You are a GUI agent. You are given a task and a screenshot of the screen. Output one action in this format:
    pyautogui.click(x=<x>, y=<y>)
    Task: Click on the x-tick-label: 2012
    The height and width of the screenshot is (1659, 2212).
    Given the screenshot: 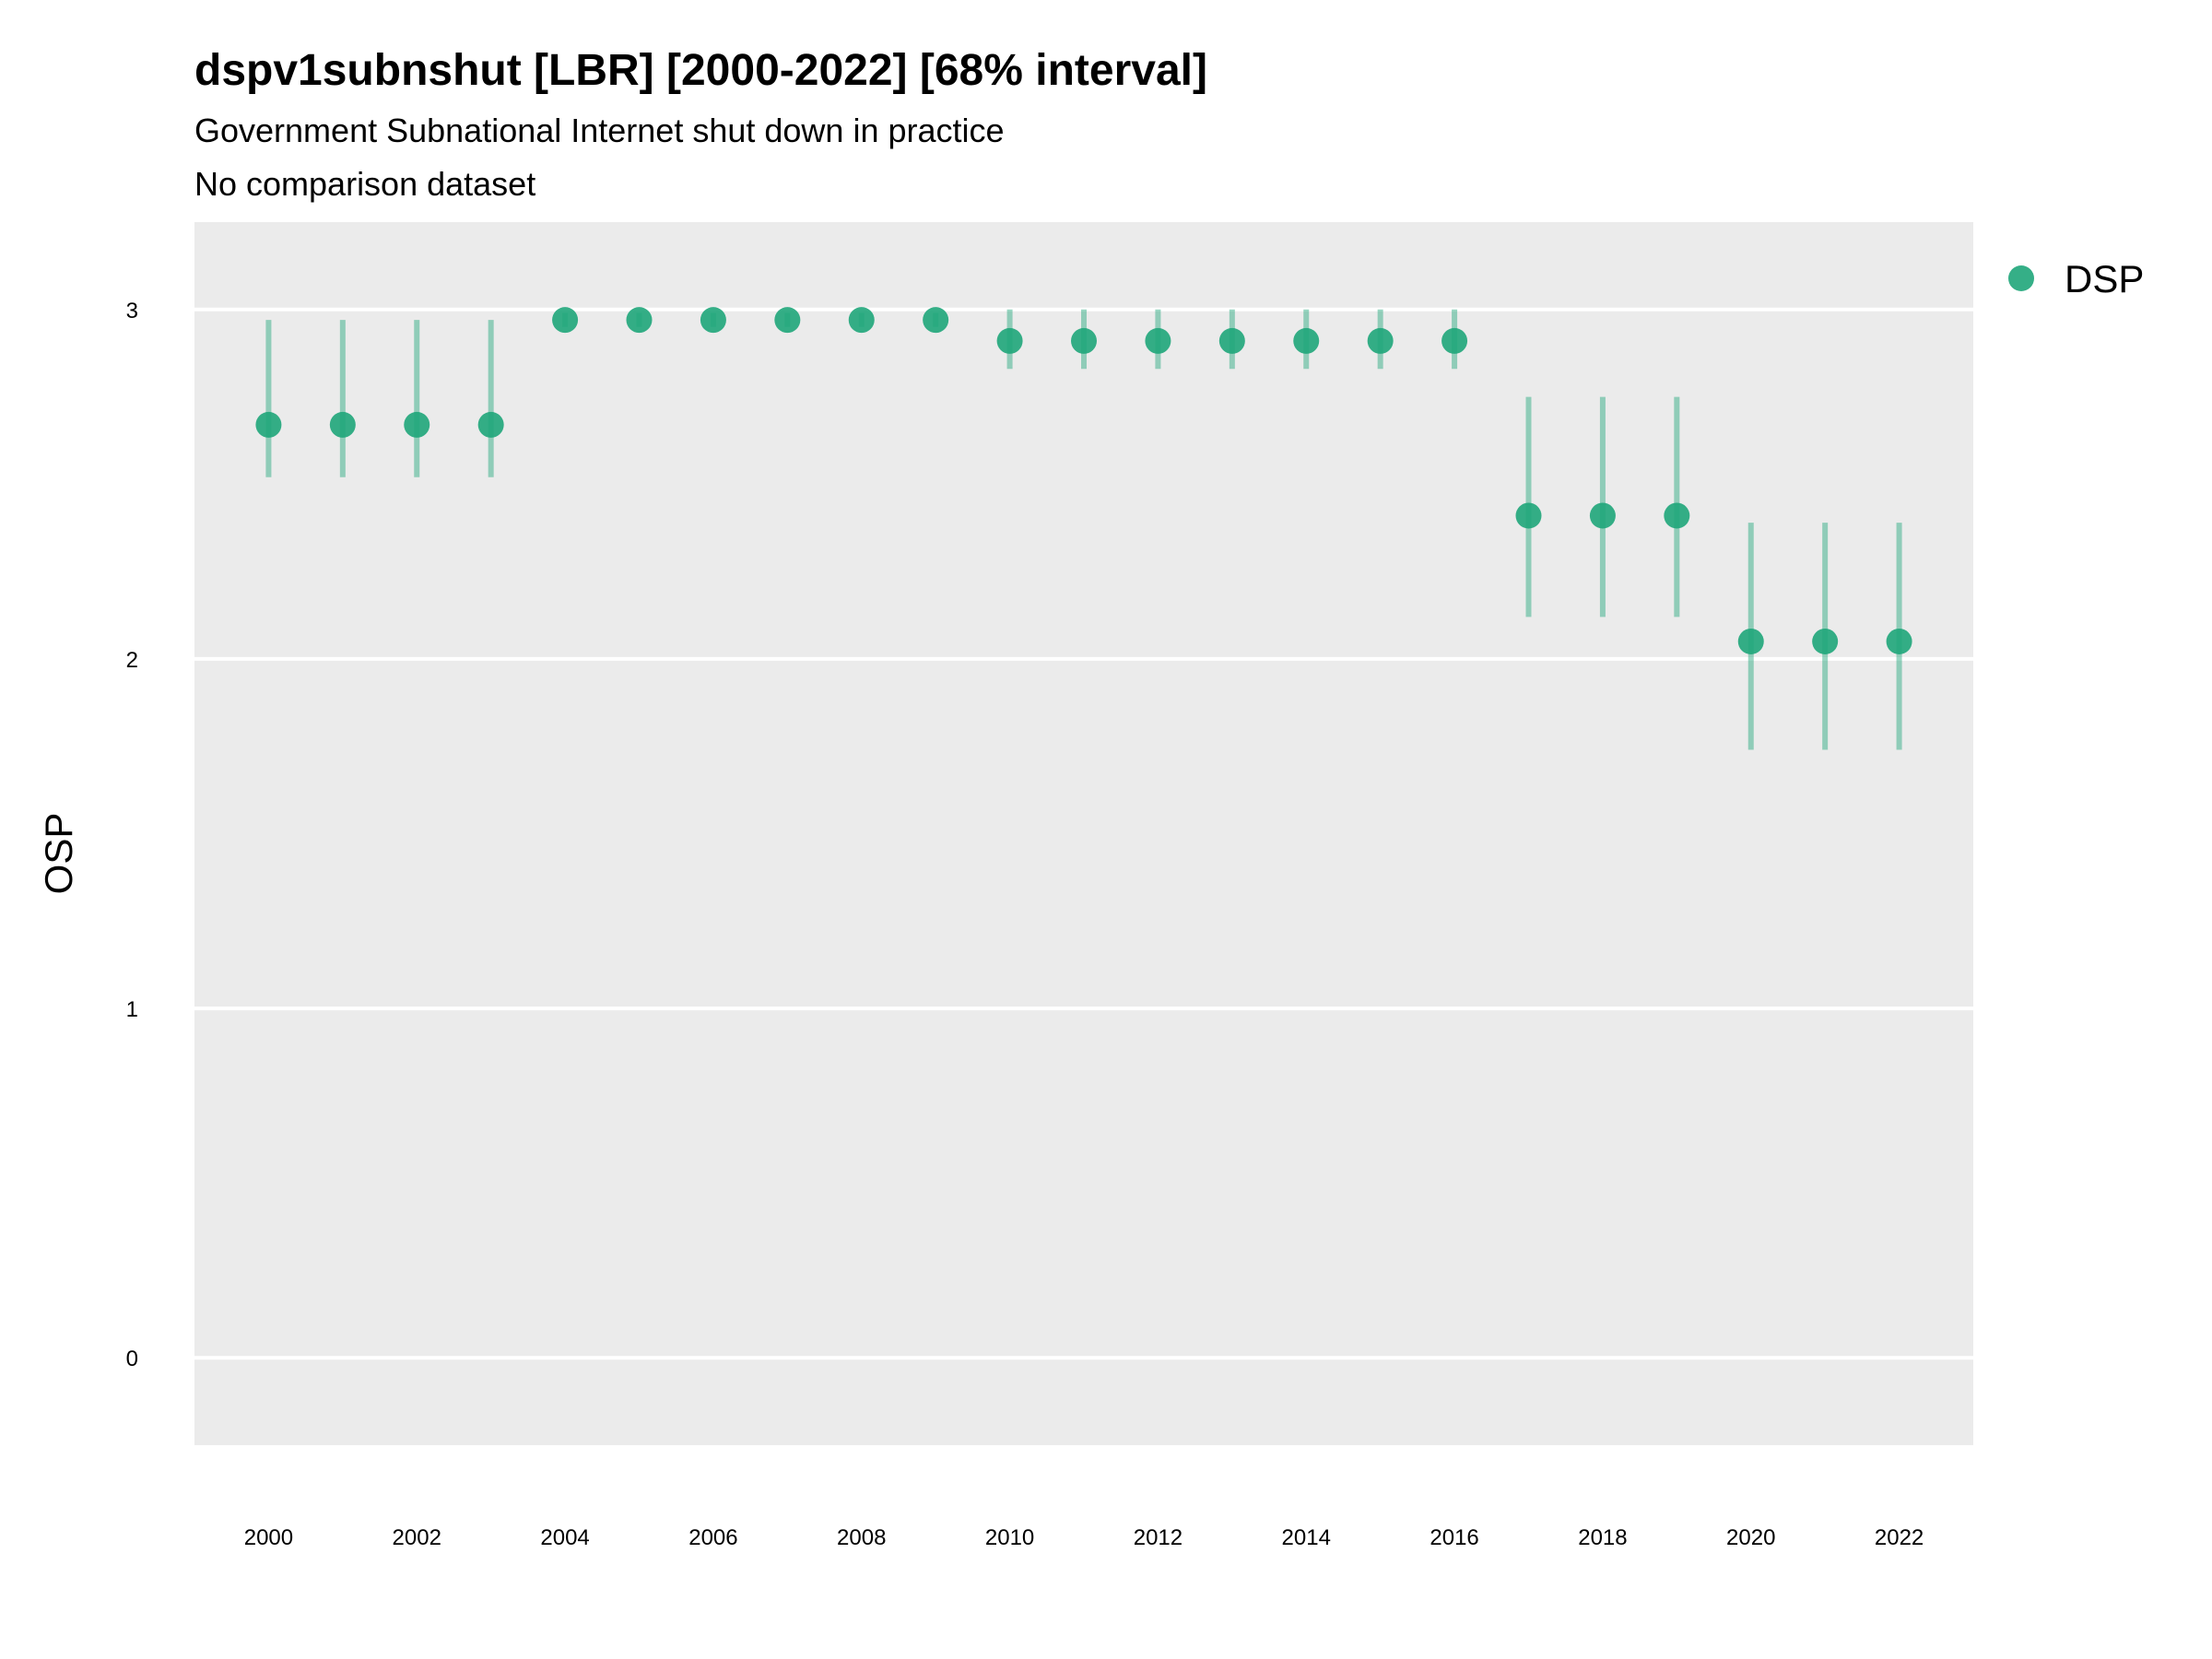 What is the action you would take?
    pyautogui.click(x=1158, y=1537)
    